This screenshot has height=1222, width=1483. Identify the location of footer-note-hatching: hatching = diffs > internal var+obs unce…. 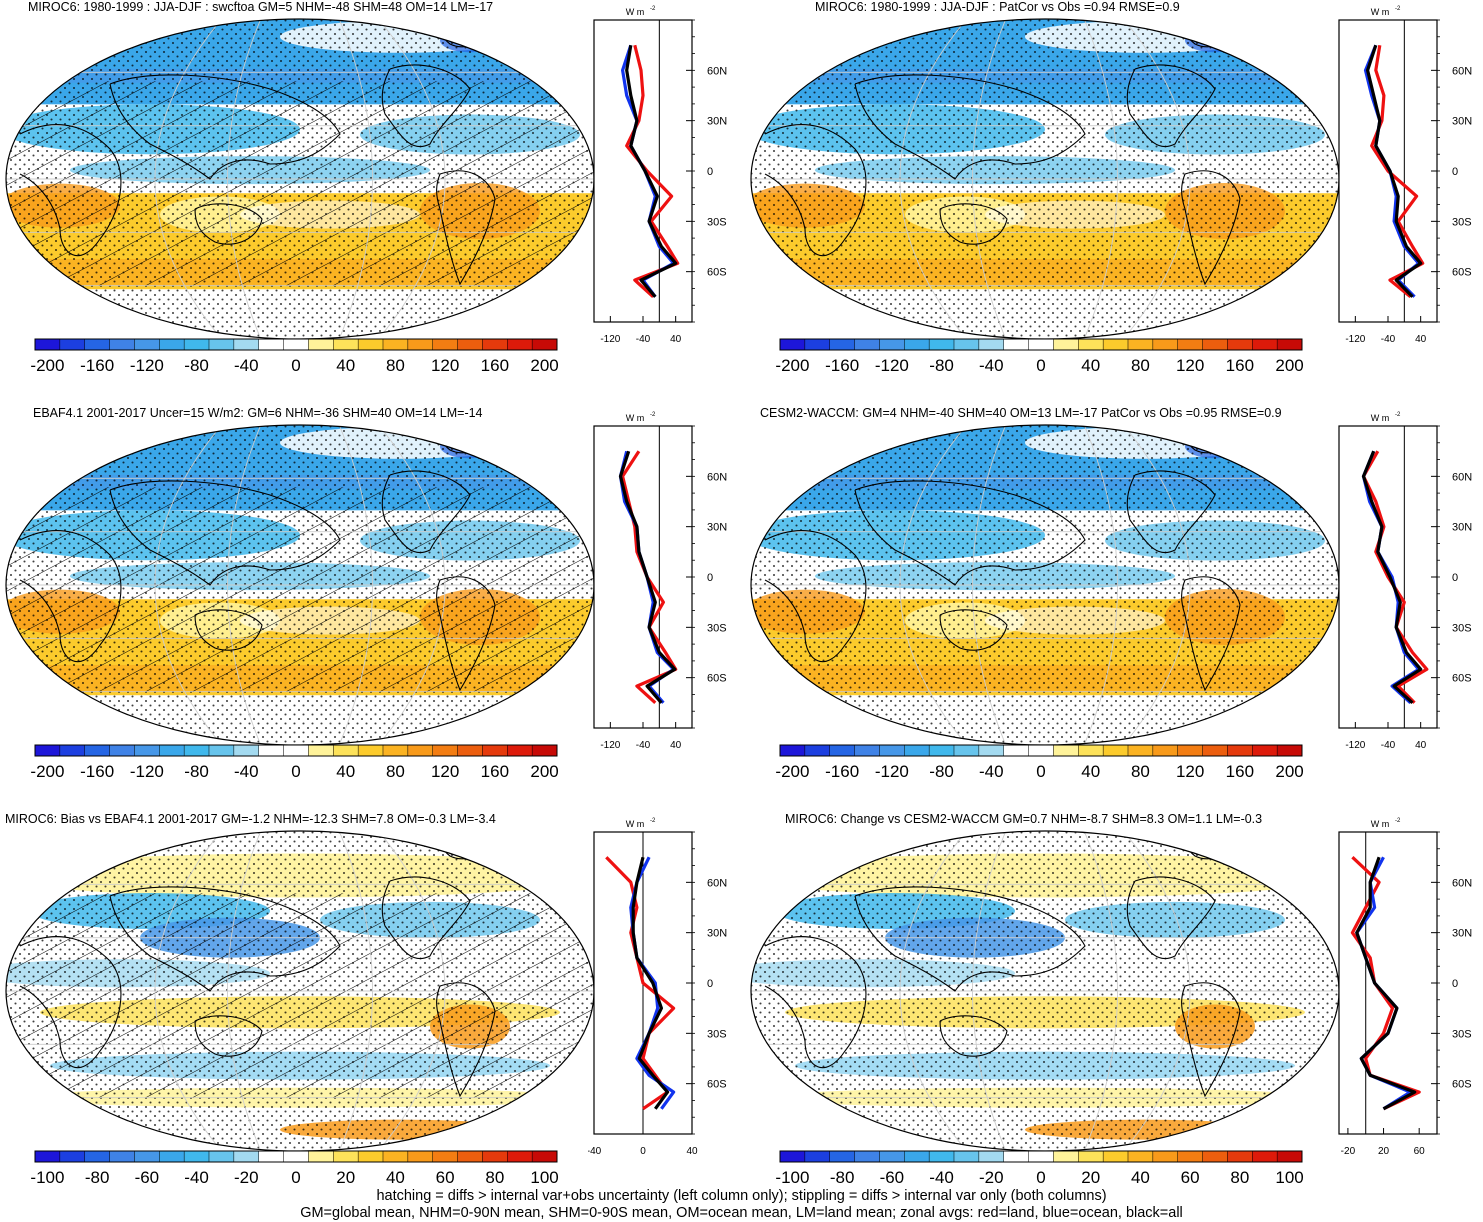
(741, 1196).